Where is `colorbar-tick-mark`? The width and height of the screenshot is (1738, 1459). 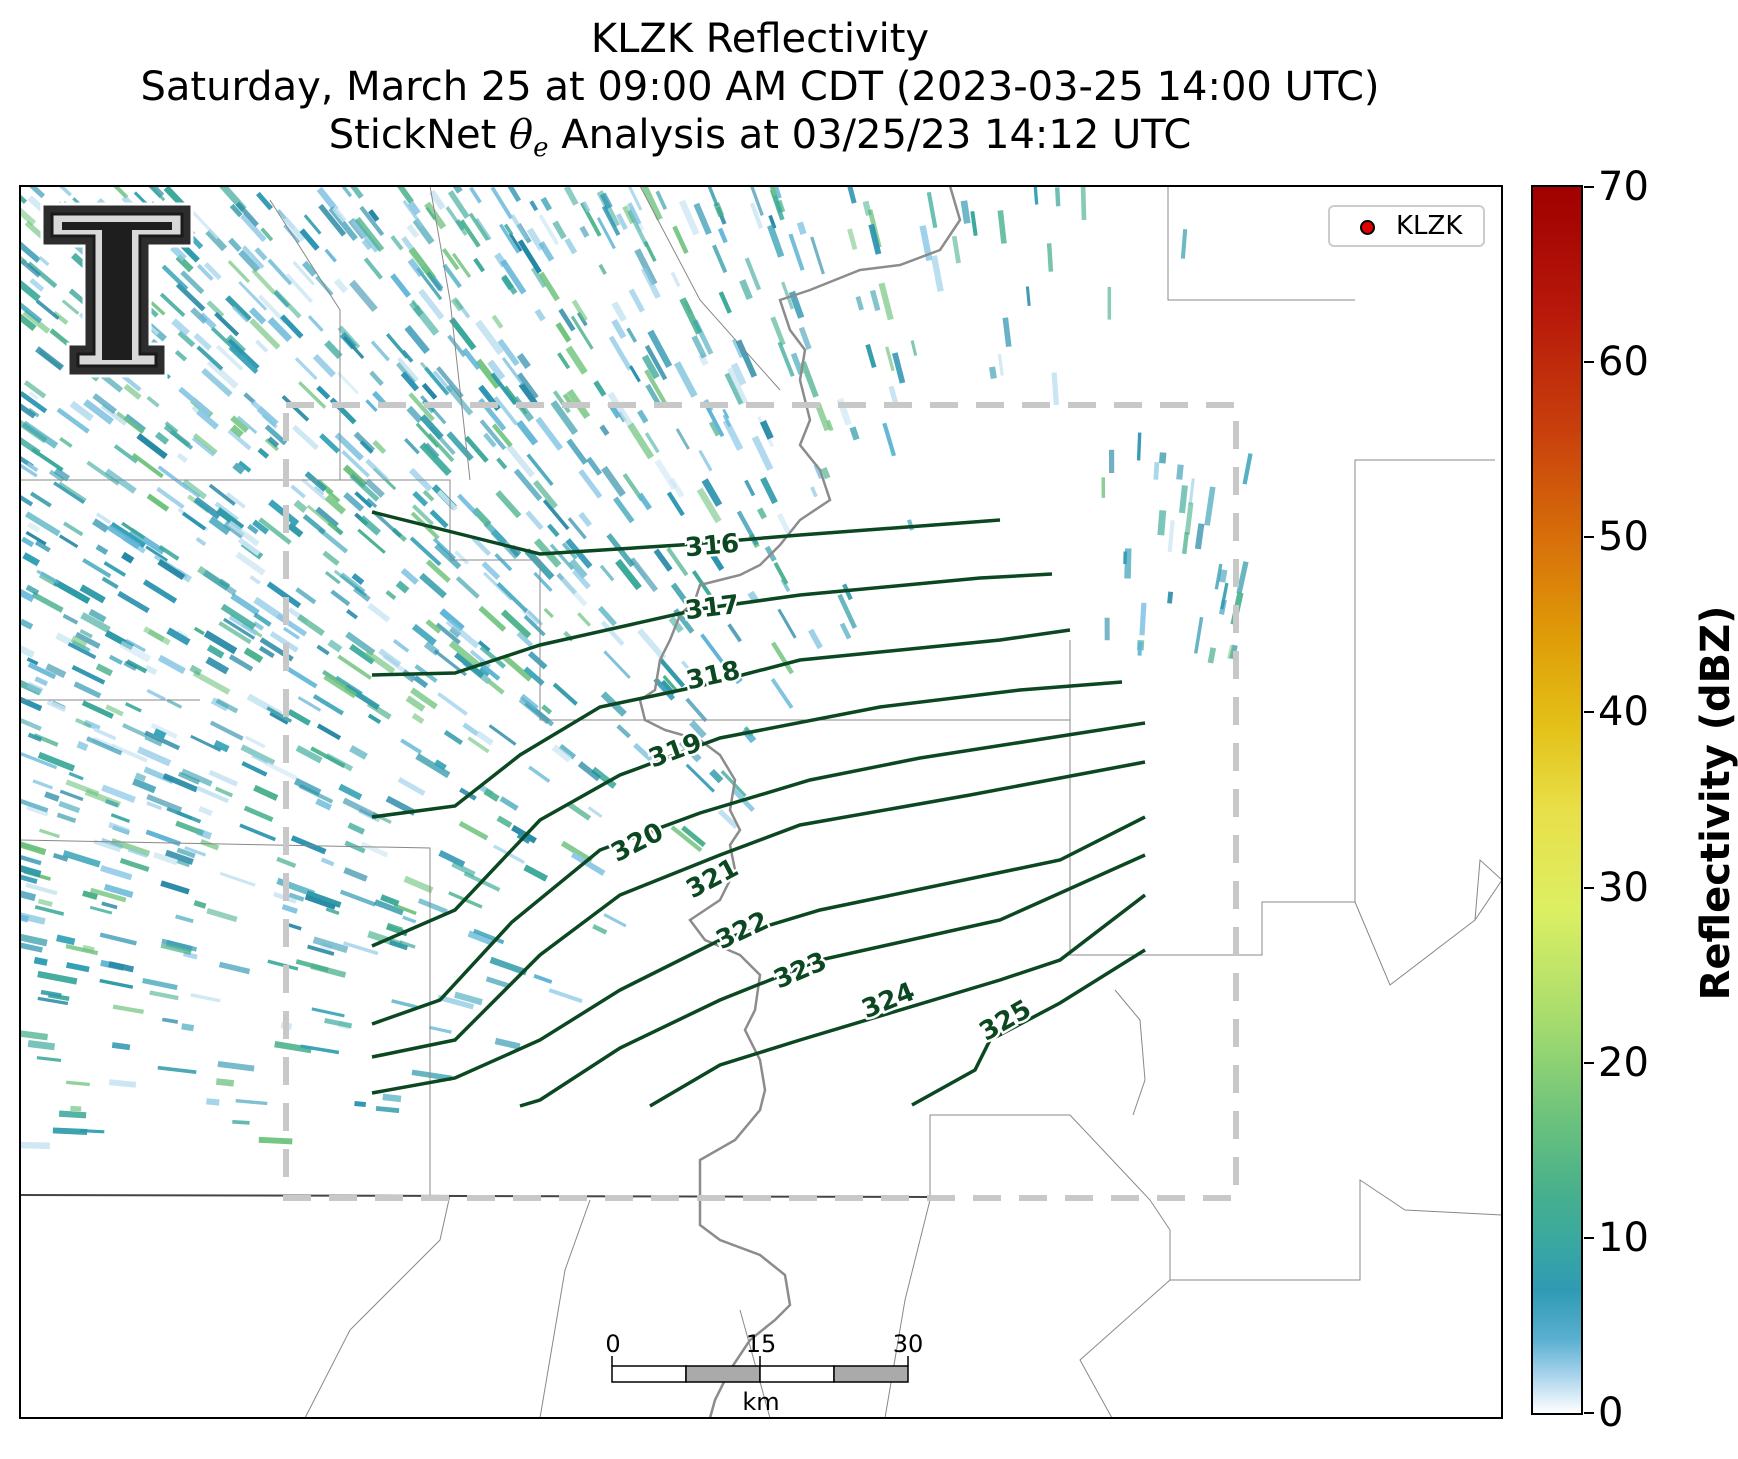 colorbar-tick-mark is located at coordinates (1589, 1413).